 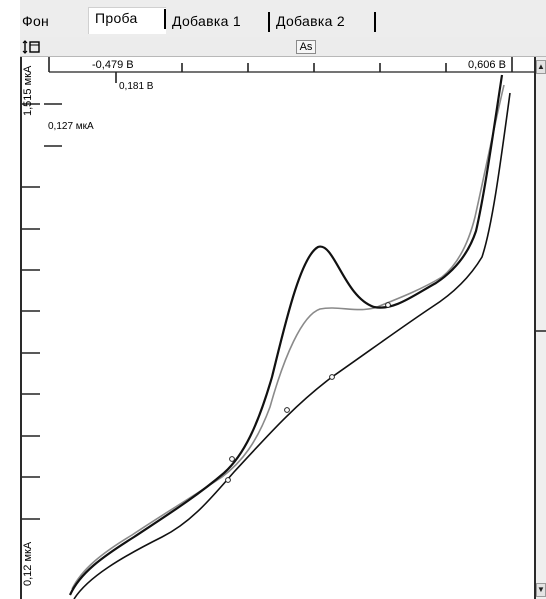 What do you see at coordinates (541, 328) in the screenshot?
I see `vertical-scrollbar: ▲ ▼` at bounding box center [541, 328].